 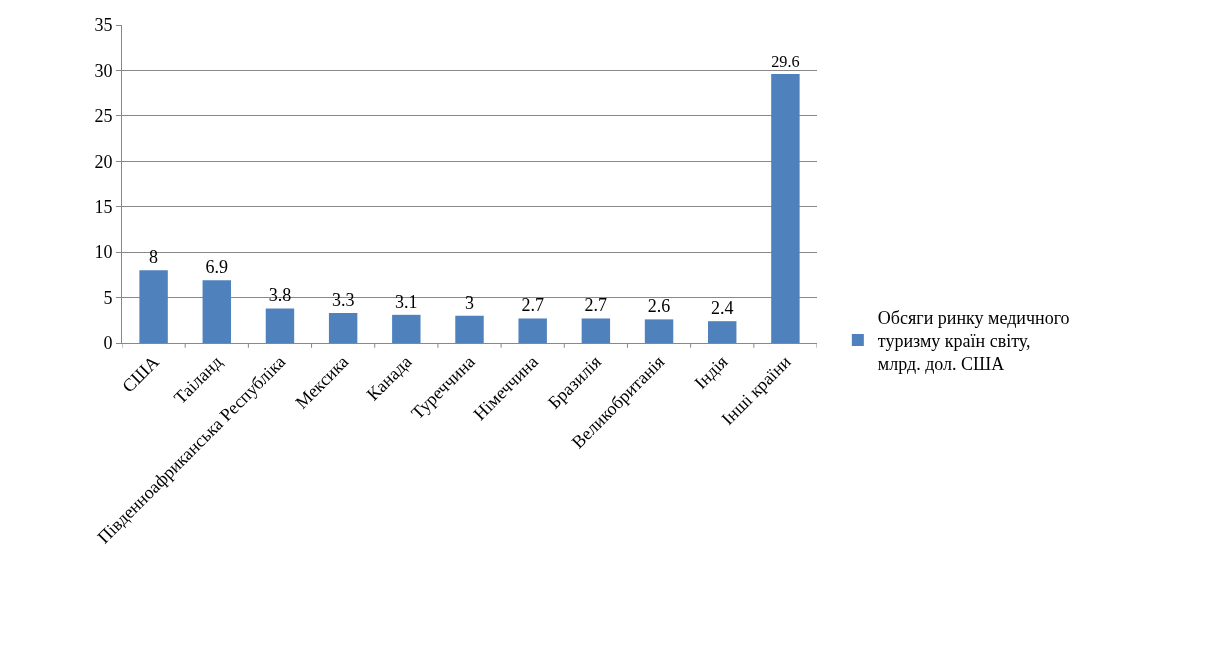 I want to click on data-label: 8, so click(x=154, y=257).